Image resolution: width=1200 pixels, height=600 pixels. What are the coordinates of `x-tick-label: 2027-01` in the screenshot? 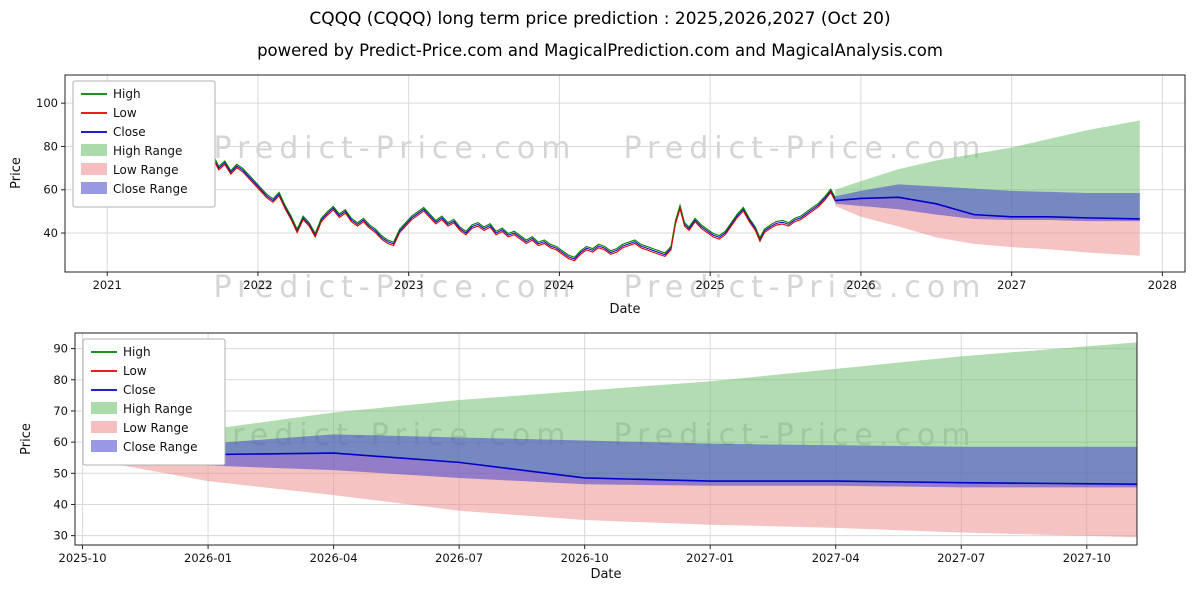 It's located at (710, 558).